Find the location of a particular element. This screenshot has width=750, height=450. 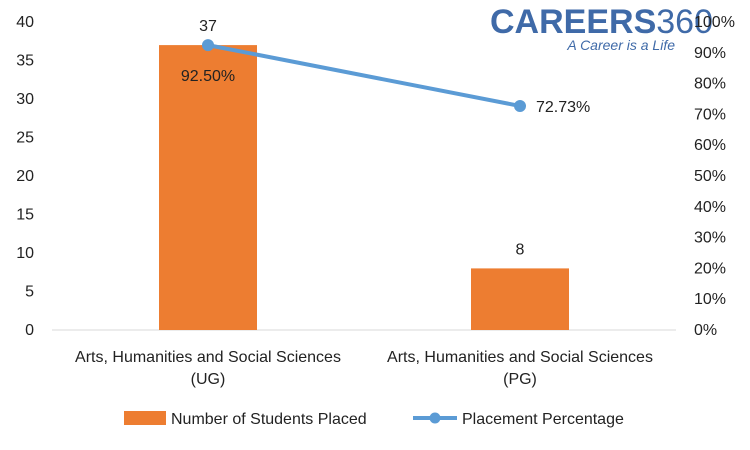

logo-wordmark: CAREERS360 is located at coordinates (601, 22).